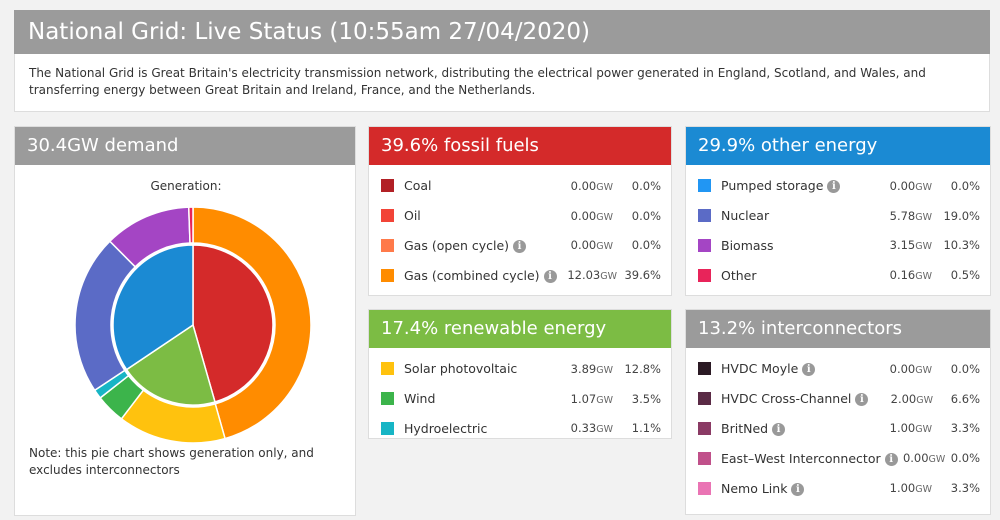 The height and width of the screenshot is (520, 1000). Describe the element at coordinates (793, 215) in the screenshot. I see `source-name: Nuclear` at that location.